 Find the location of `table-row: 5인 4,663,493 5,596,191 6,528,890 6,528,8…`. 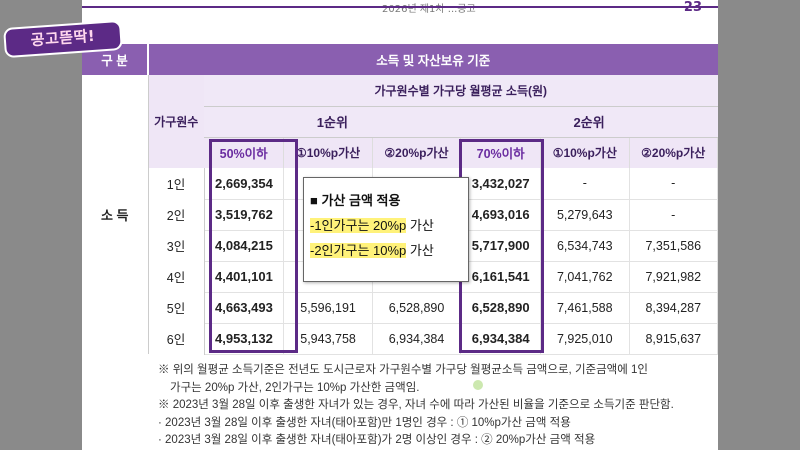

table-row: 5인 4,663,493 5,596,191 6,528,890 6,528,8… is located at coordinates (400, 308).